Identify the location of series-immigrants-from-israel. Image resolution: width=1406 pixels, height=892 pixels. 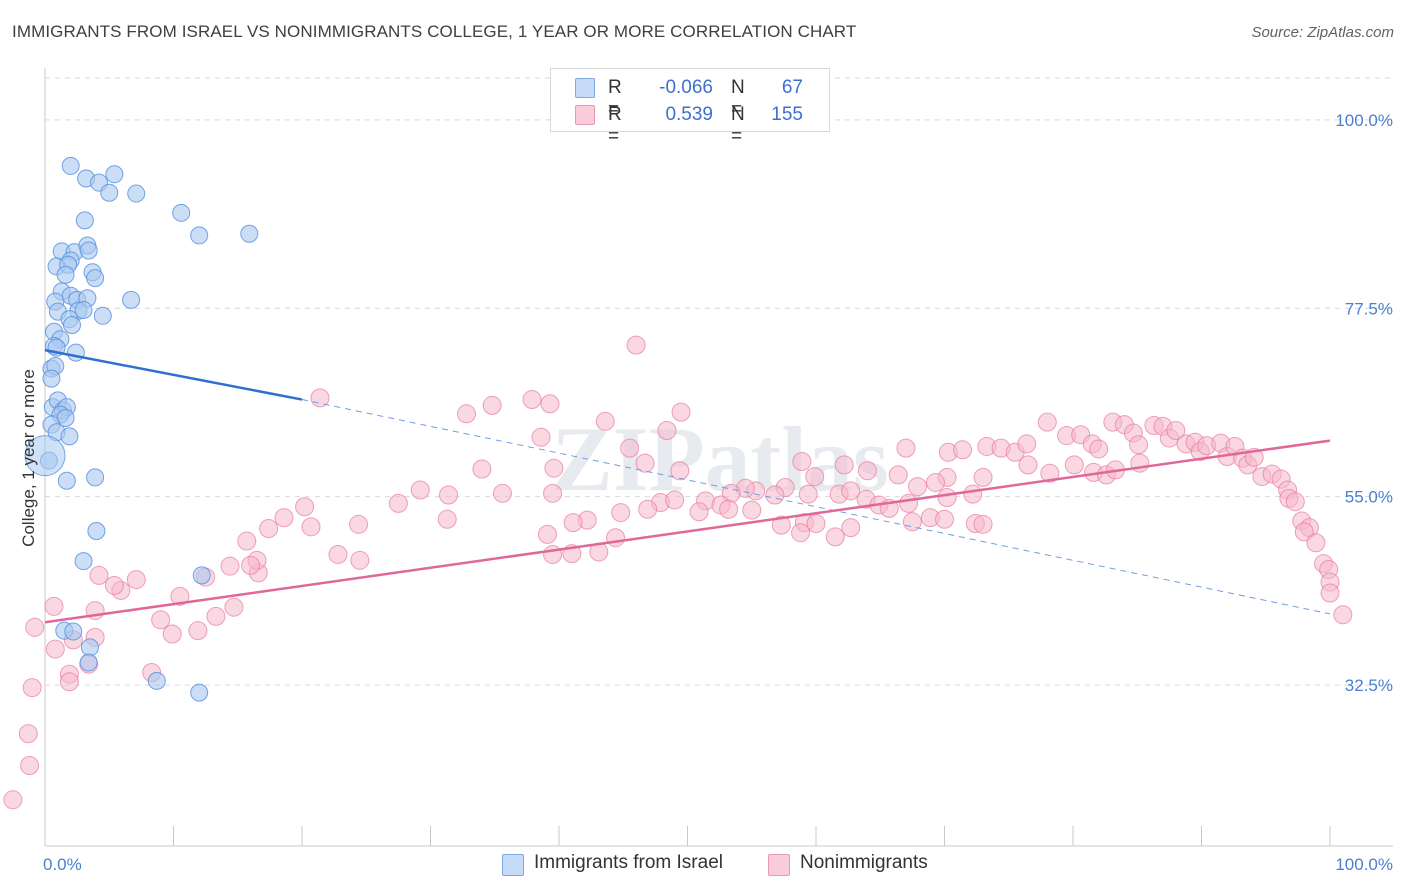
(141, 429).